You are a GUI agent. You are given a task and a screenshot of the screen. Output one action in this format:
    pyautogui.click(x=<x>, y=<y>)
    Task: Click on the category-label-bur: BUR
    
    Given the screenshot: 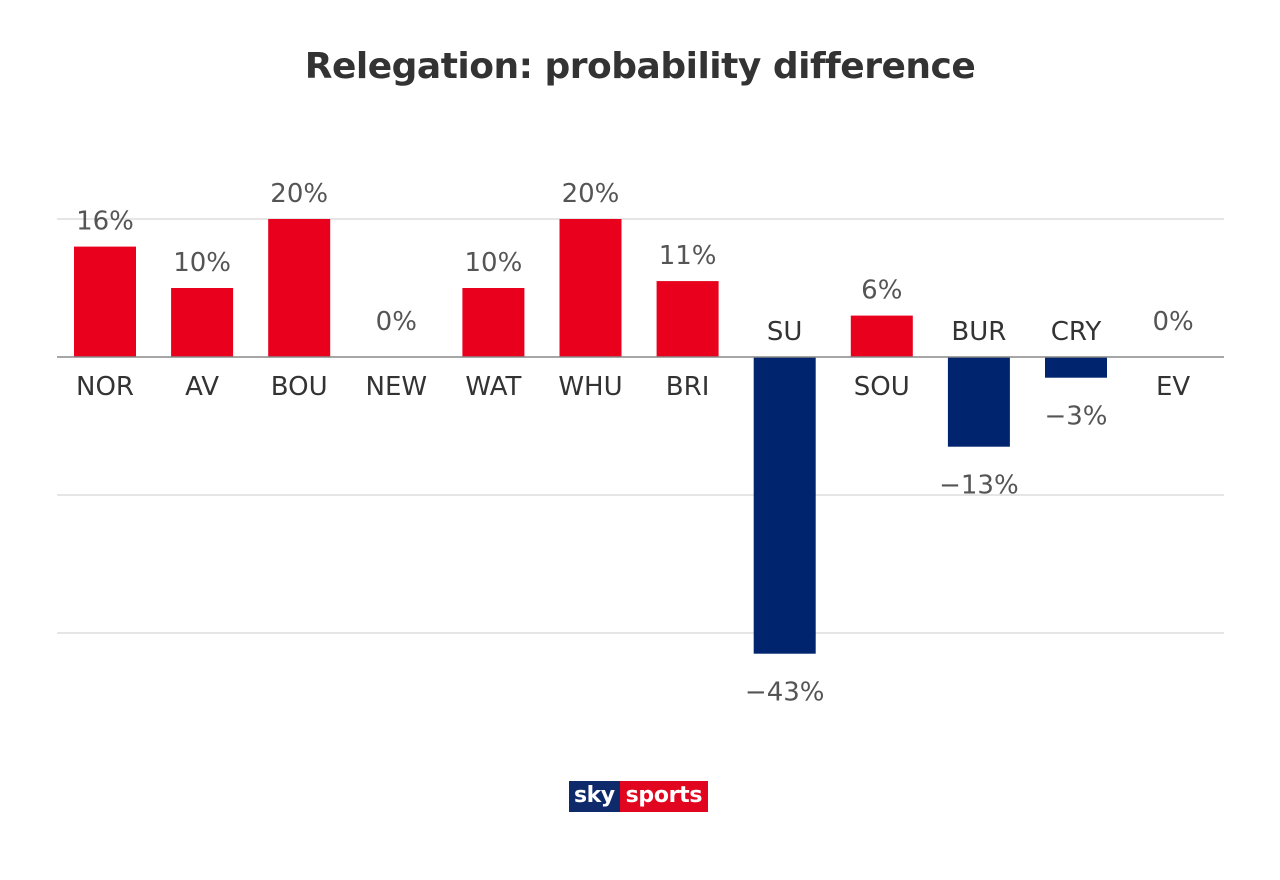 What is the action you would take?
    pyautogui.click(x=978, y=332)
    